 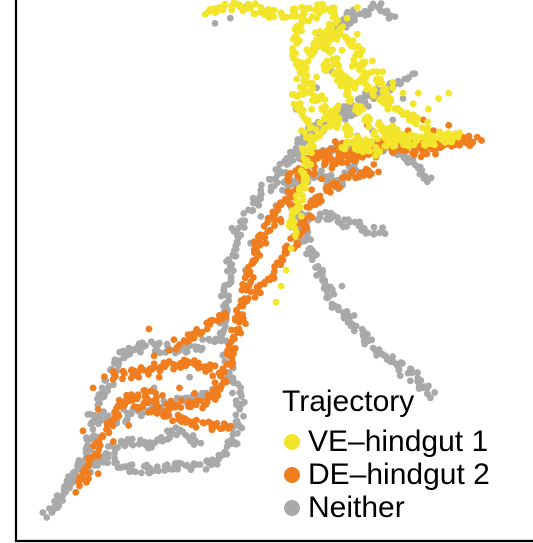 I want to click on legend-label: DE–hindgut 2, so click(x=399, y=474).